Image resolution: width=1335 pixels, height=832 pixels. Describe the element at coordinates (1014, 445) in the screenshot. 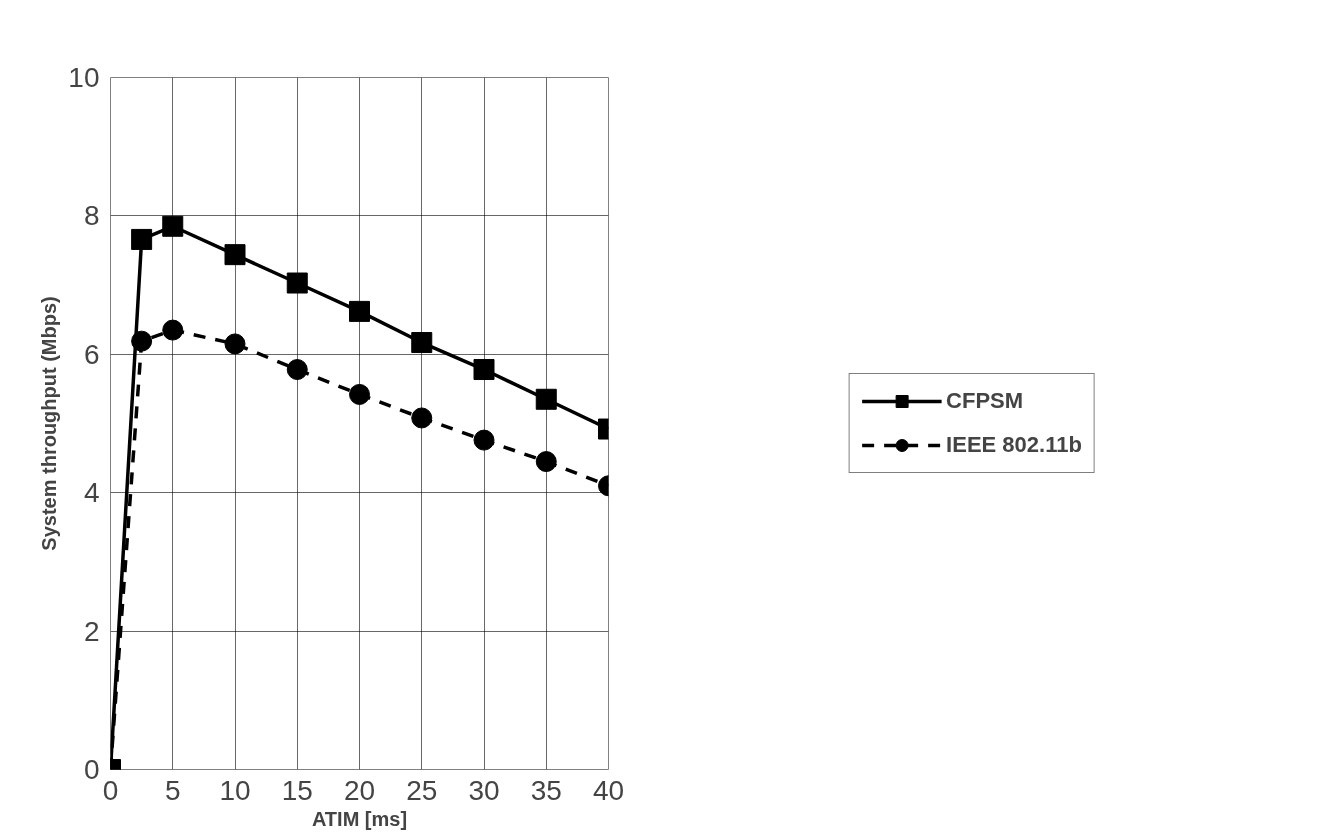

I see `legend-label: IEEE 802.11b` at that location.